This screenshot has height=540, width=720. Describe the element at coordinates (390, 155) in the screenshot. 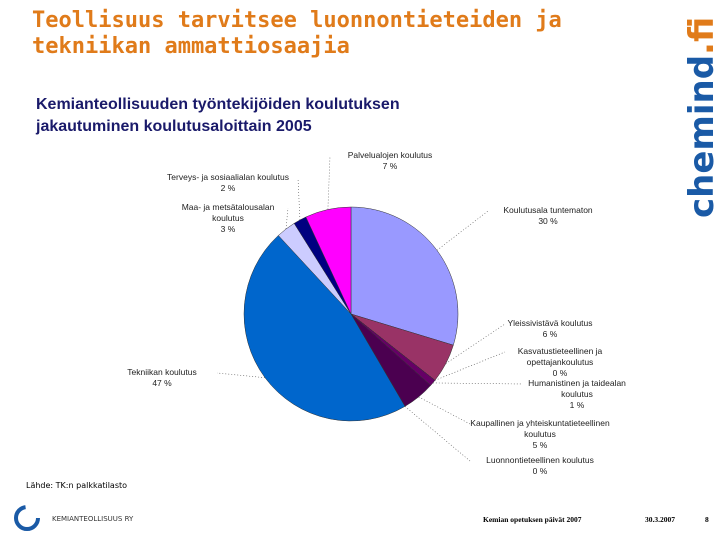

I see `category-label: Palvelualojen koulutus` at that location.